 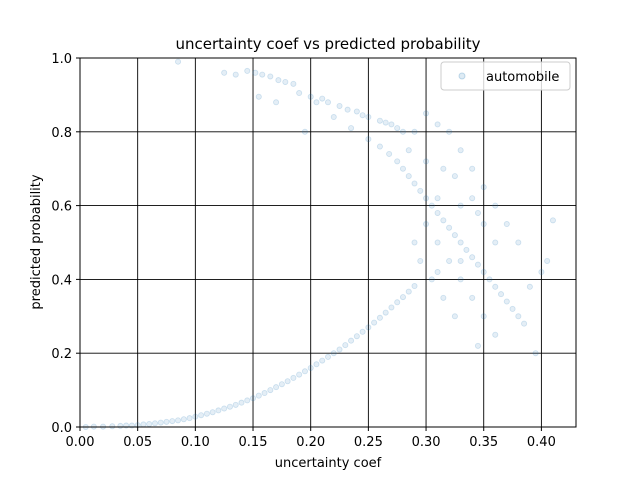 What do you see at coordinates (368, 442) in the screenshot?
I see `x-tick-label: 0.25` at bounding box center [368, 442].